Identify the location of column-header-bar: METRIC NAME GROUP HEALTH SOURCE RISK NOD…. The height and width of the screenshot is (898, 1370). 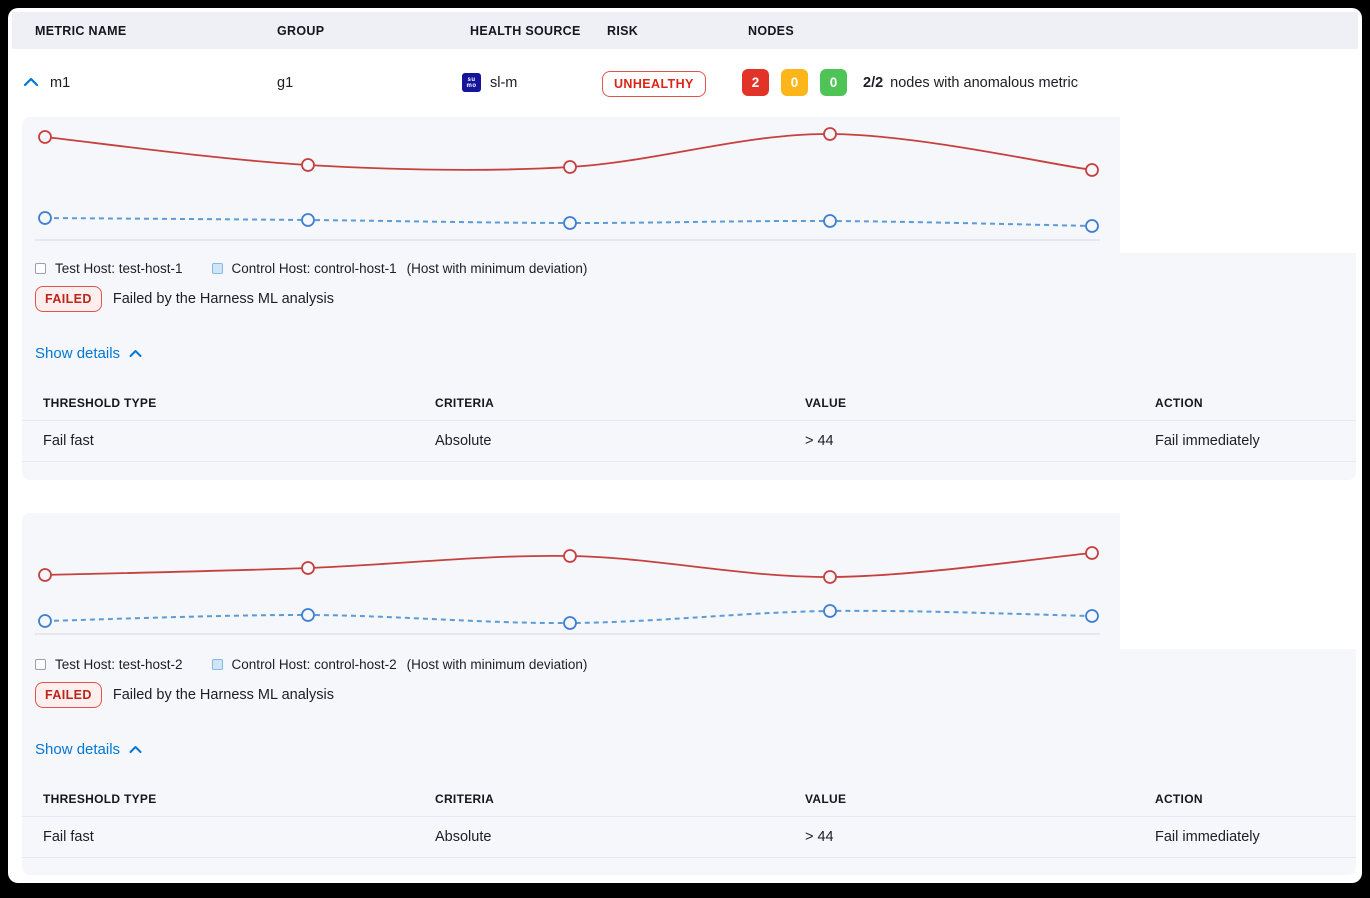
(685, 30).